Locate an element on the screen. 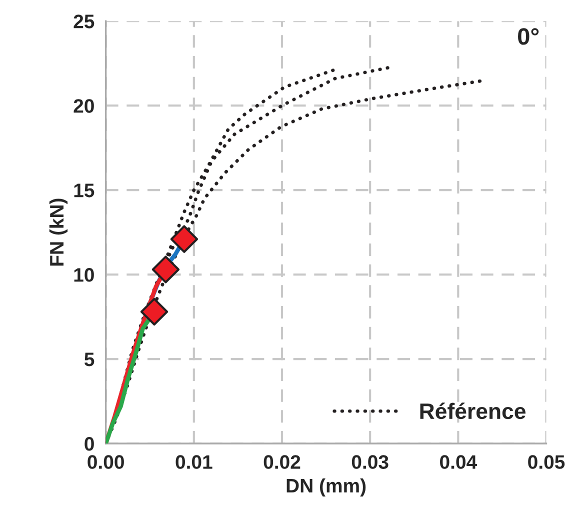 The height and width of the screenshot is (528, 572). x-tick-label: 0.04 is located at coordinates (458, 462).